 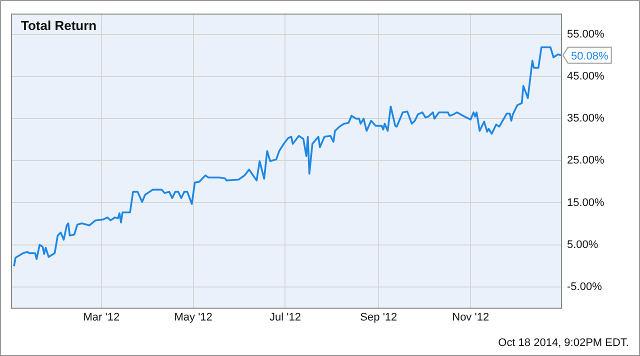 What do you see at coordinates (59, 26) in the screenshot?
I see `chart-title: Total Return` at bounding box center [59, 26].